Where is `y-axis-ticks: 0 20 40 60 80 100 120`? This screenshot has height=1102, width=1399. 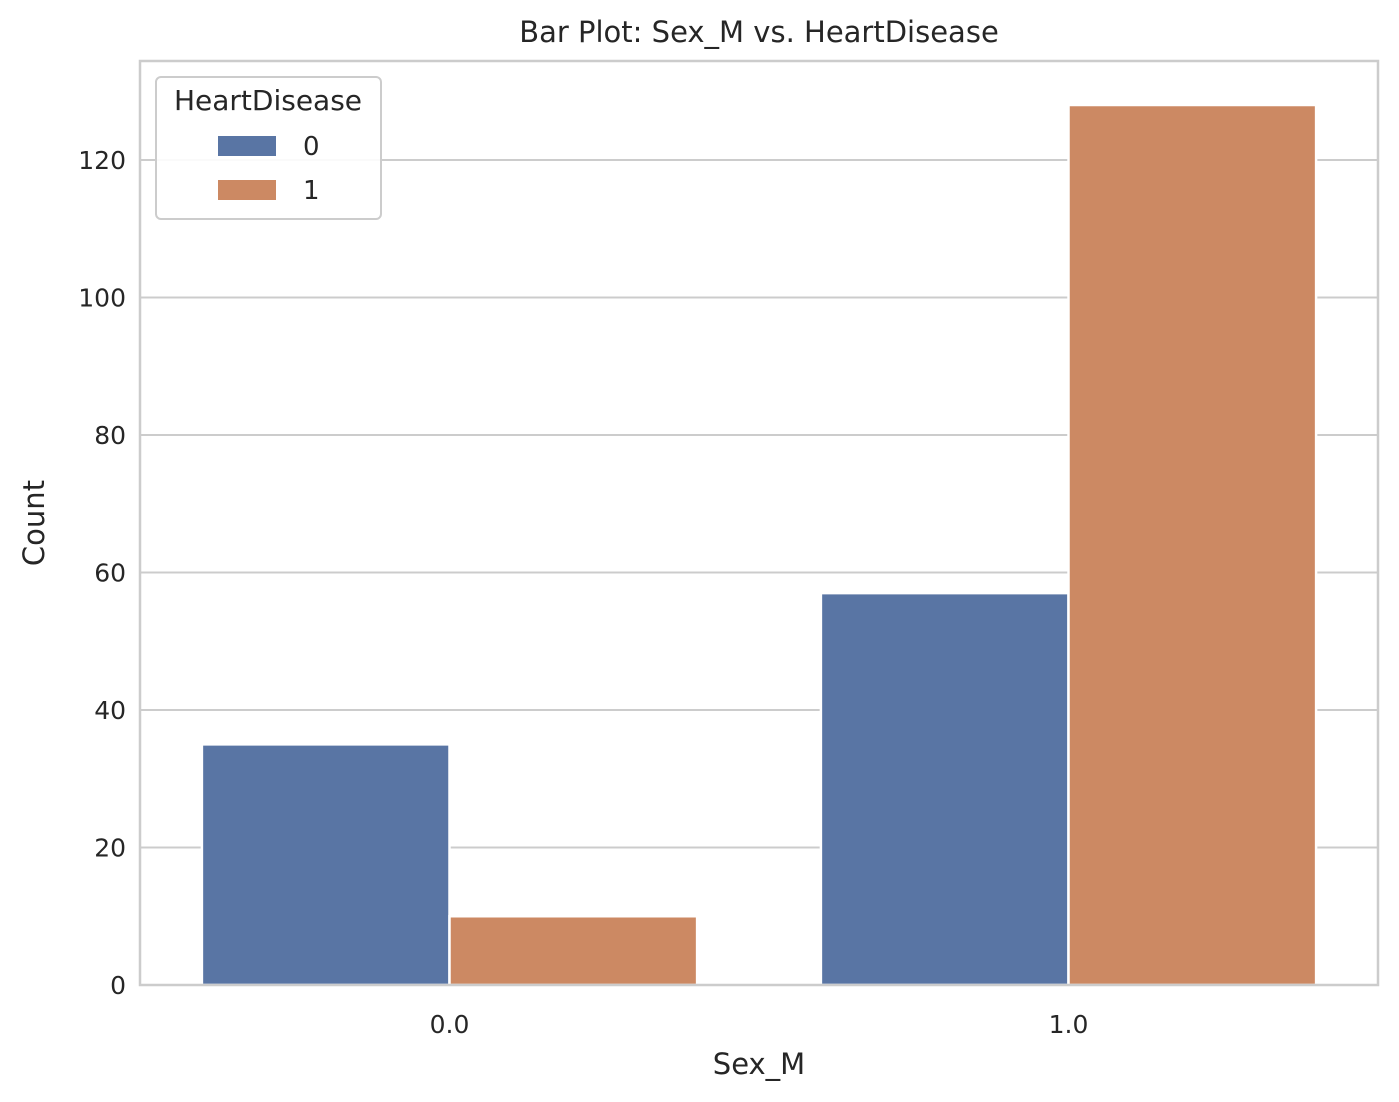
y-axis-ticks: 0 20 40 60 80 100 120 is located at coordinates (102, 573).